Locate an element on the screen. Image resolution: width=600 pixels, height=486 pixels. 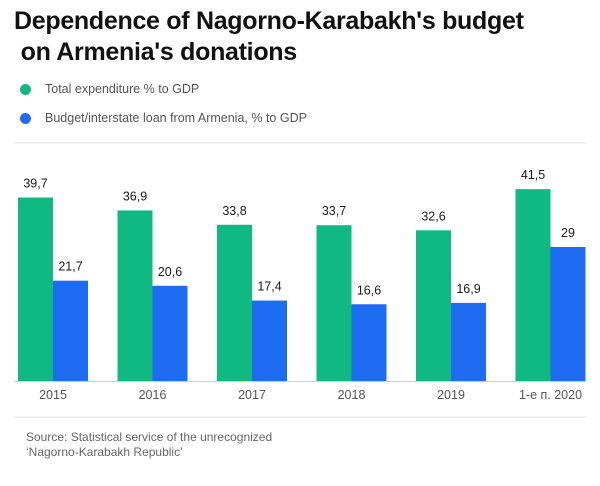
data-label: 20,6 is located at coordinates (170, 272).